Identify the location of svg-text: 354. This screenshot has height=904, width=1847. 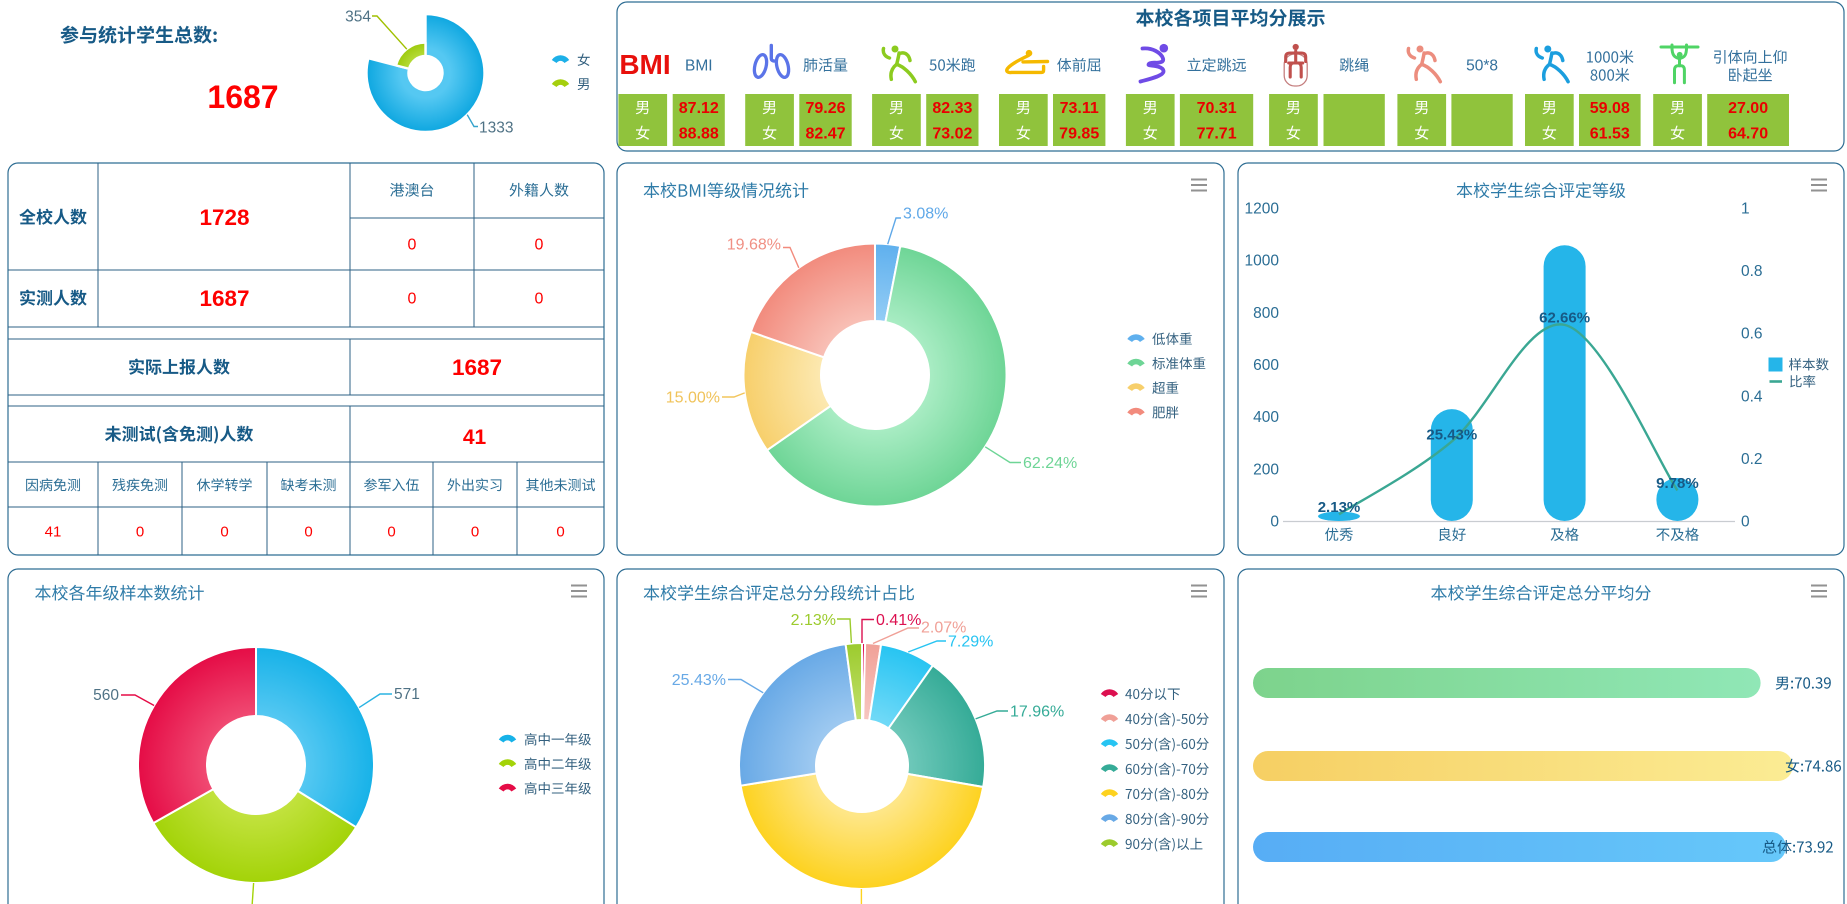
(358, 17).